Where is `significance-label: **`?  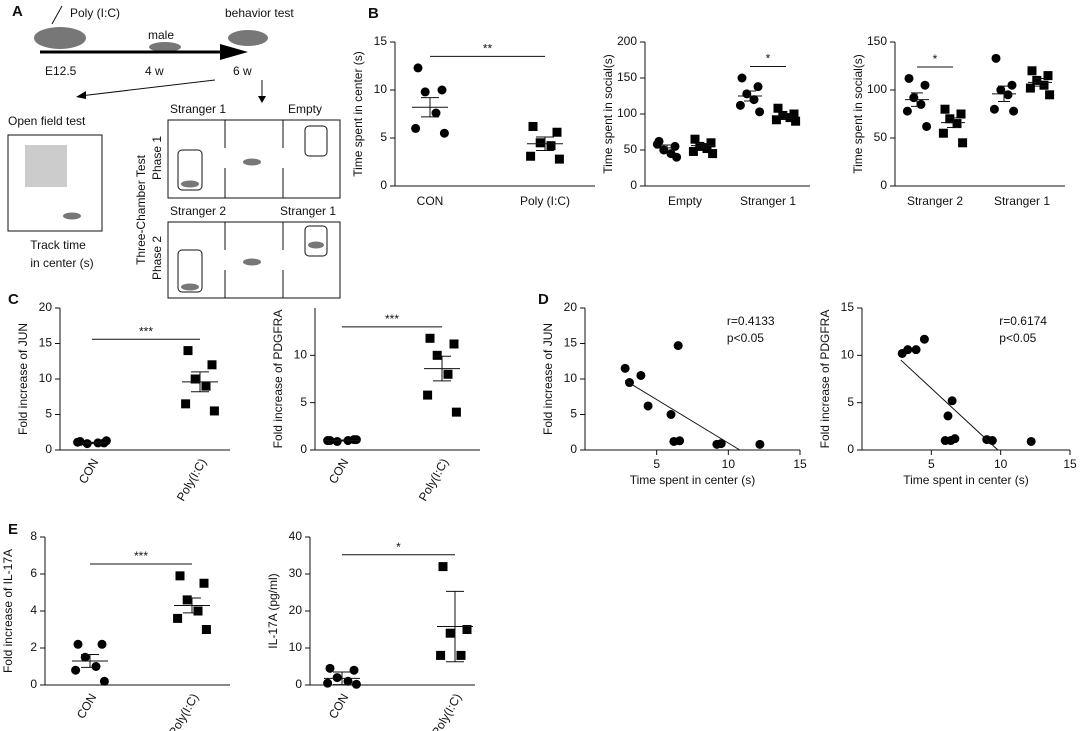 significance-label: ** is located at coordinates (488, 49).